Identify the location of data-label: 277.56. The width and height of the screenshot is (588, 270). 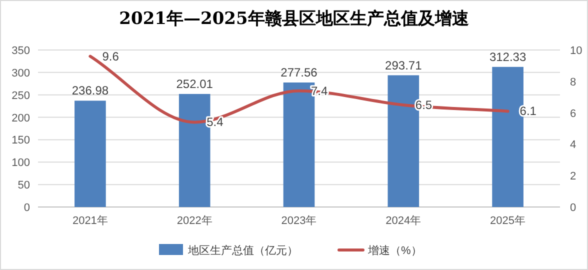
(299, 72).